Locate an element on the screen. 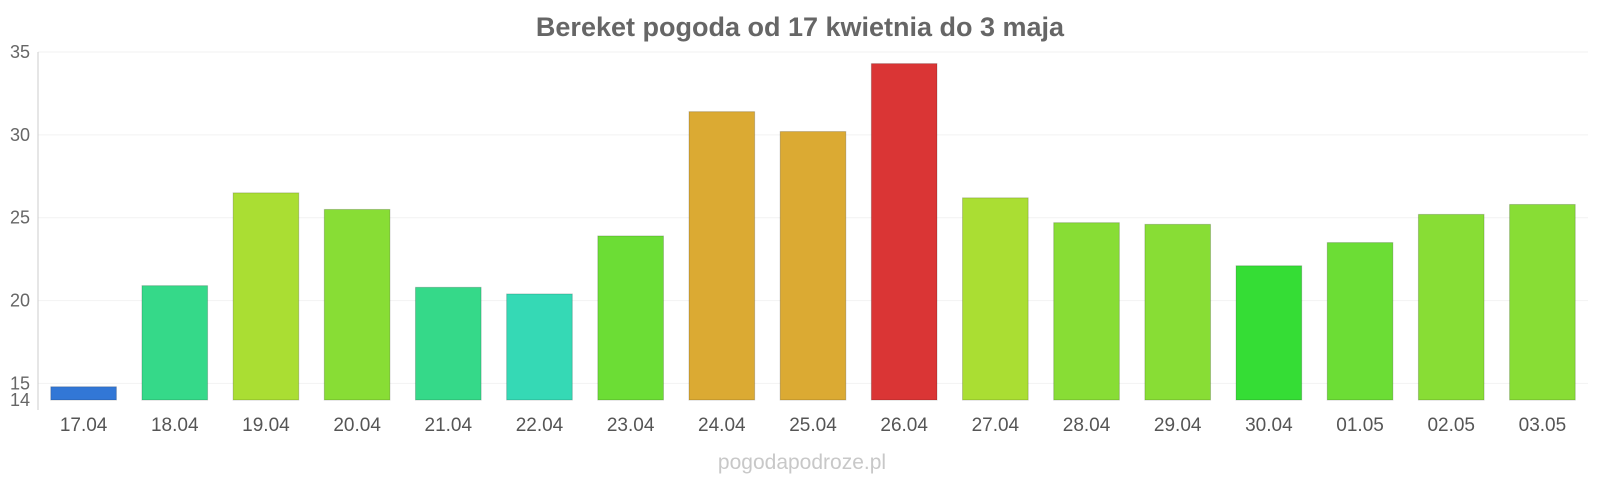 The width and height of the screenshot is (1600, 480). x-tick-label: 22.04 is located at coordinates (540, 425).